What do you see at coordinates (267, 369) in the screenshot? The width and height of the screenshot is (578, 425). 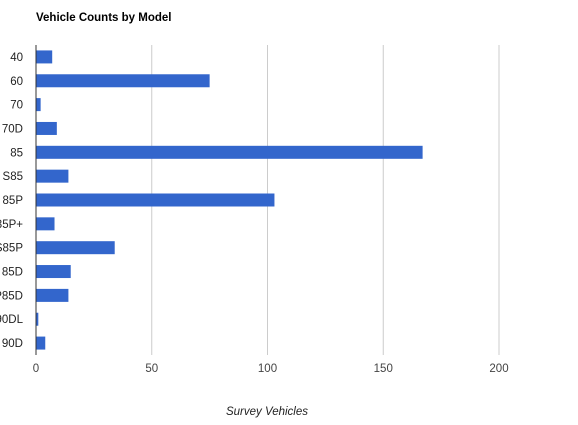 I see `x-tick-label: 100` at bounding box center [267, 369].